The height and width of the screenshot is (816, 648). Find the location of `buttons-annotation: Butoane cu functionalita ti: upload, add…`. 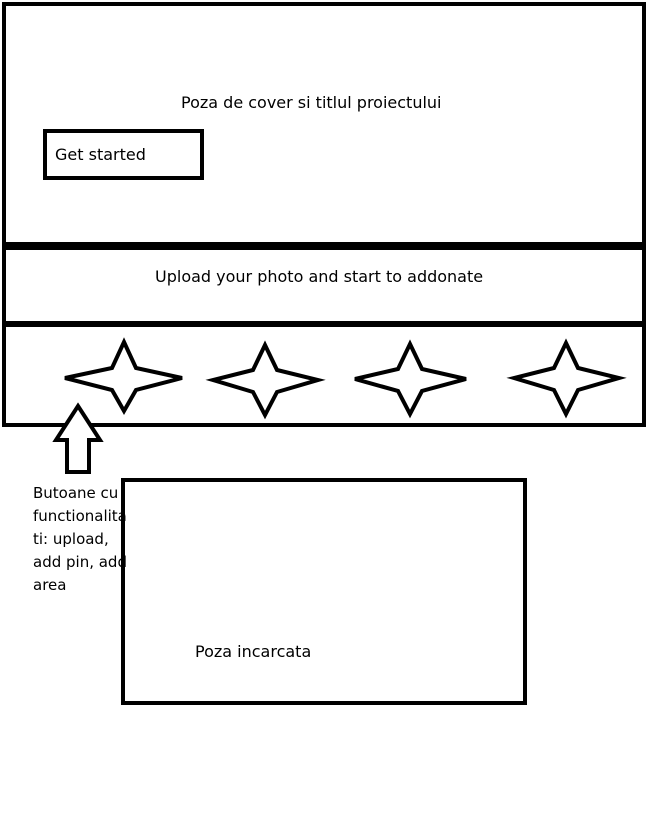

buttons-annotation: Butoane cu functionalita ti: upload, add… is located at coordinates (81, 539).